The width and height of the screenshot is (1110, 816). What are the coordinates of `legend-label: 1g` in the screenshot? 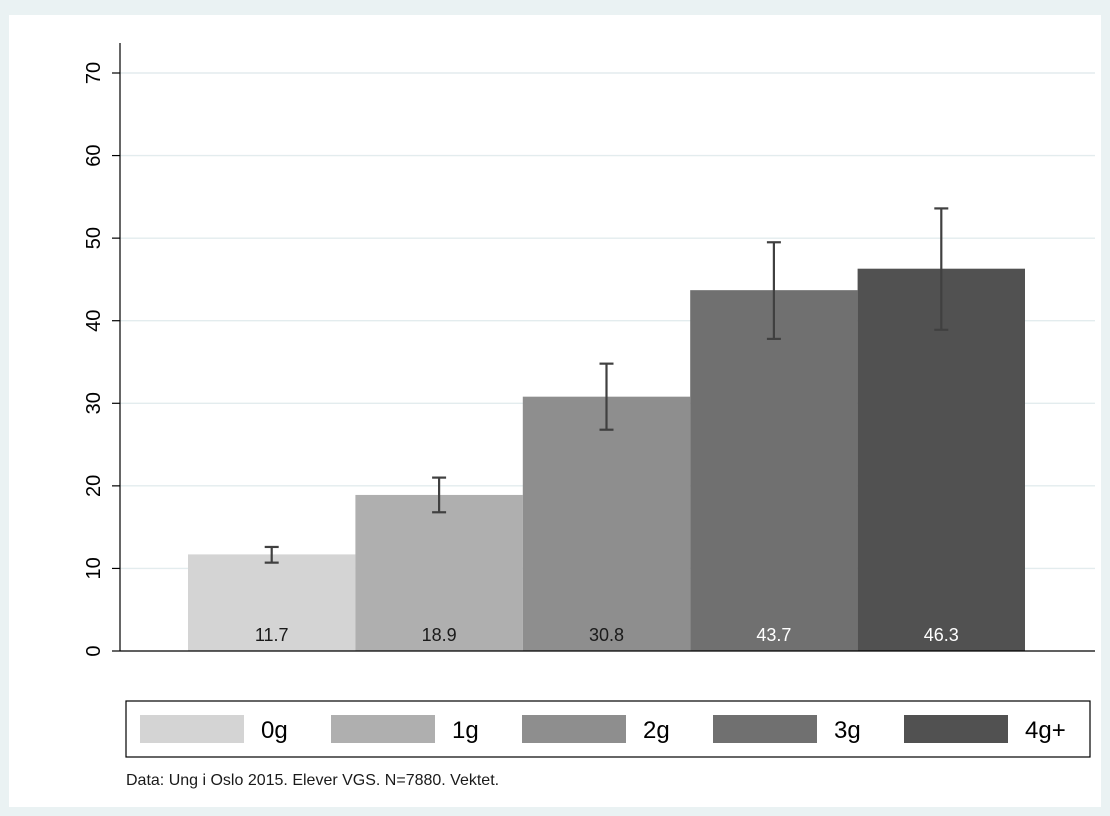 It's located at (465, 730).